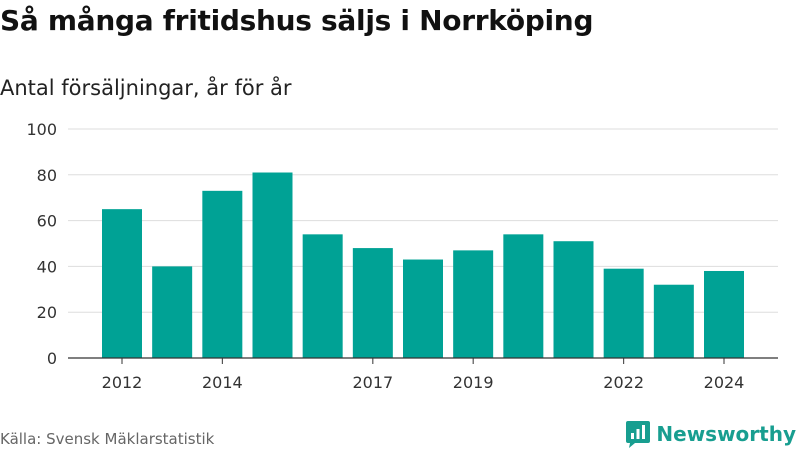 The height and width of the screenshot is (450, 800). What do you see at coordinates (573, 299) in the screenshot?
I see `bar-2021` at bounding box center [573, 299].